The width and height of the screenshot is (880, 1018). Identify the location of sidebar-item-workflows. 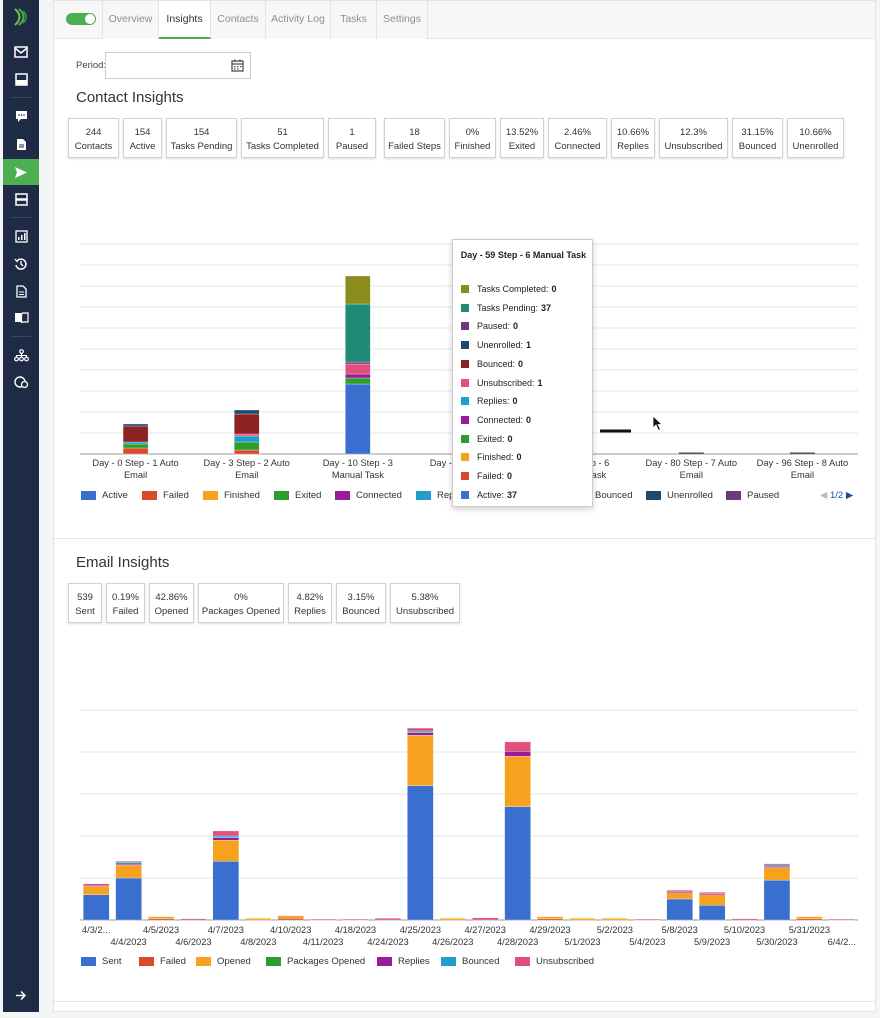
(21, 355).